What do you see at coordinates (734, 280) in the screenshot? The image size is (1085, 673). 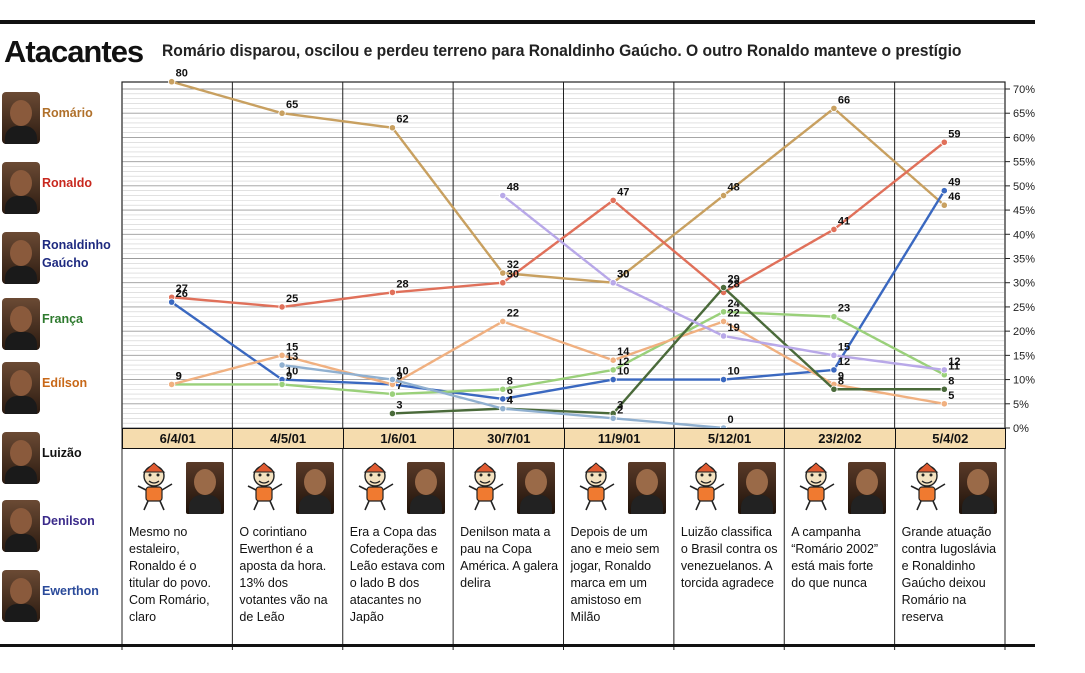 I see `data-label: 29` at bounding box center [734, 280].